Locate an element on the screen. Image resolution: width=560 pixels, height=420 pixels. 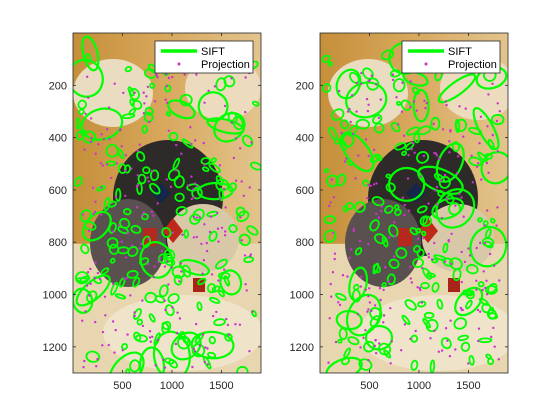
photo-bowl is located at coordinates (128, 243).